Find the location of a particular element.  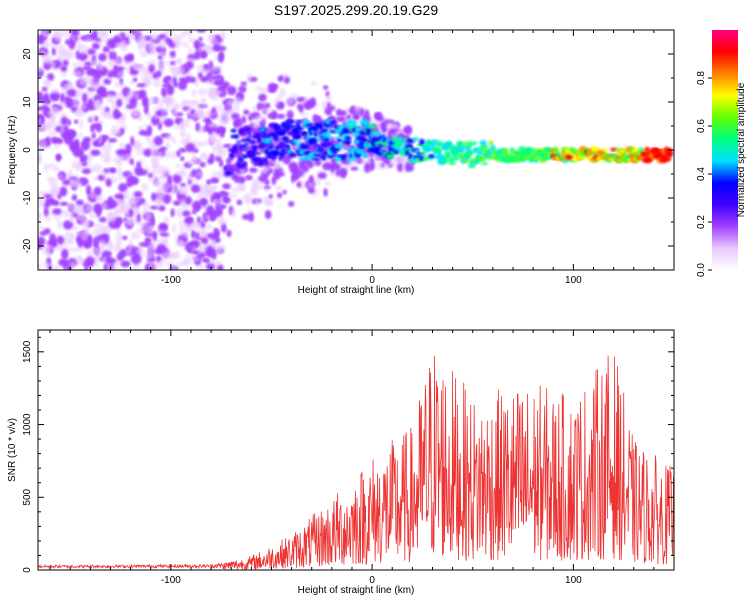

y-tick-label: 20 is located at coordinates (27, 54).